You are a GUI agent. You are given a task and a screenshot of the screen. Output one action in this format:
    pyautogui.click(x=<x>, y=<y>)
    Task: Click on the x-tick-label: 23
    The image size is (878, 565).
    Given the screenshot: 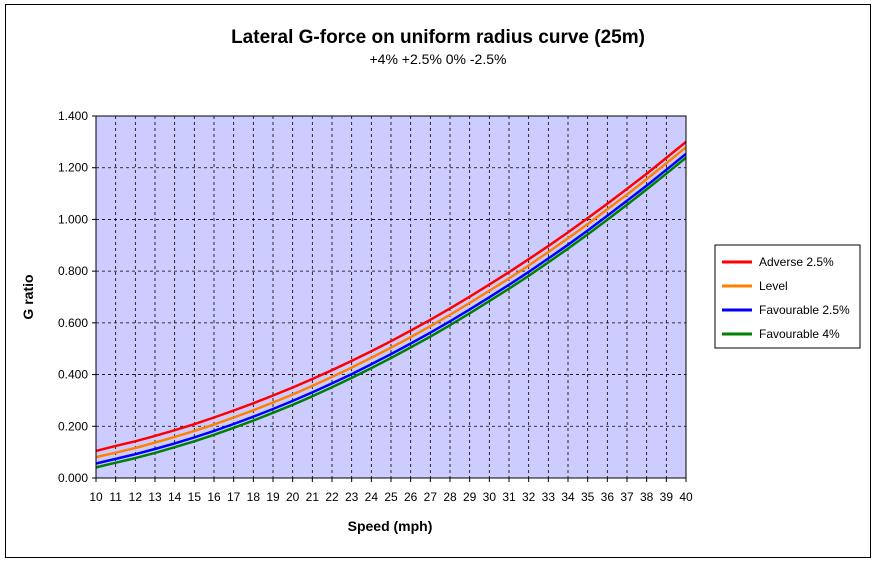 What is the action you would take?
    pyautogui.click(x=352, y=497)
    